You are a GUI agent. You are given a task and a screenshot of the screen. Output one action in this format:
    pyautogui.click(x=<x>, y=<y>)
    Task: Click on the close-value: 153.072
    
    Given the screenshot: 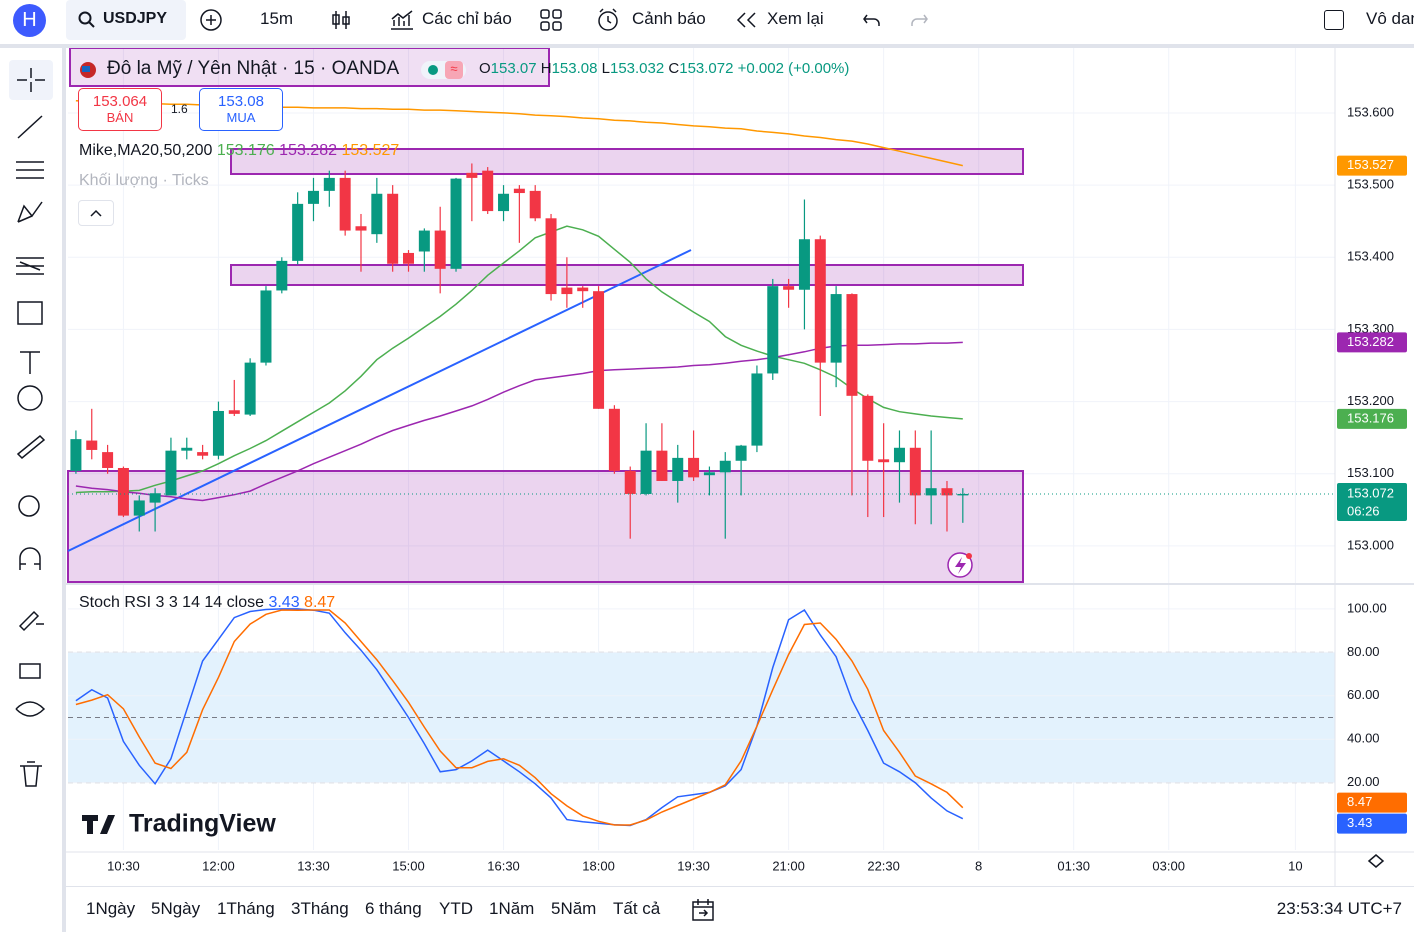 What is the action you would take?
    pyautogui.click(x=706, y=68)
    